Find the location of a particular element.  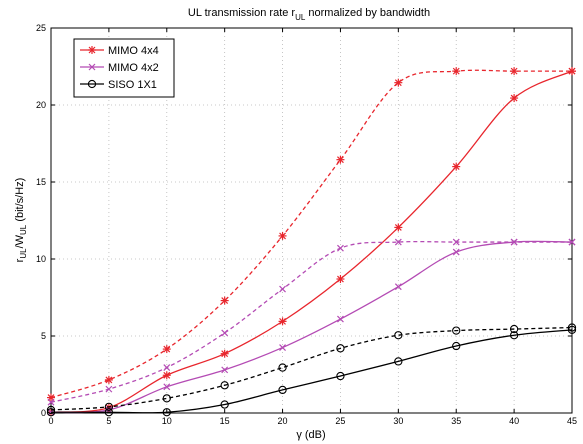

x-tick-label: 45 is located at coordinates (572, 421).